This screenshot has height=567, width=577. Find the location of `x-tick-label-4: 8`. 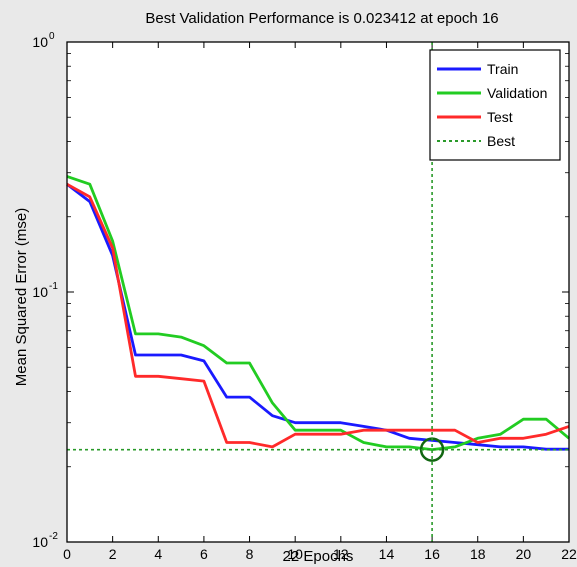

x-tick-label-4: 8 is located at coordinates (250, 554).